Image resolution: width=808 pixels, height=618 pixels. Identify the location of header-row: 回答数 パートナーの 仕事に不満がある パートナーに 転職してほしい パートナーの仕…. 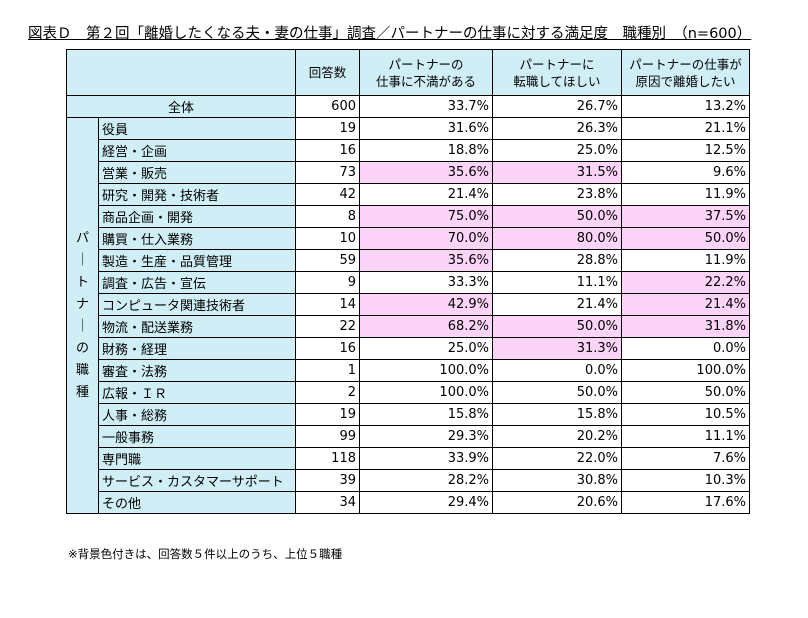
(408, 72).